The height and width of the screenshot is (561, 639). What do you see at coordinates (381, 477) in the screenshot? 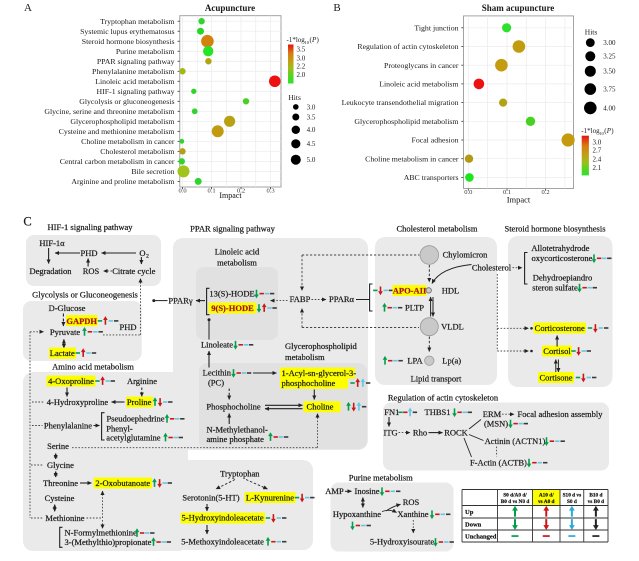
I see `svg-text: Purine metabolism` at bounding box center [381, 477].